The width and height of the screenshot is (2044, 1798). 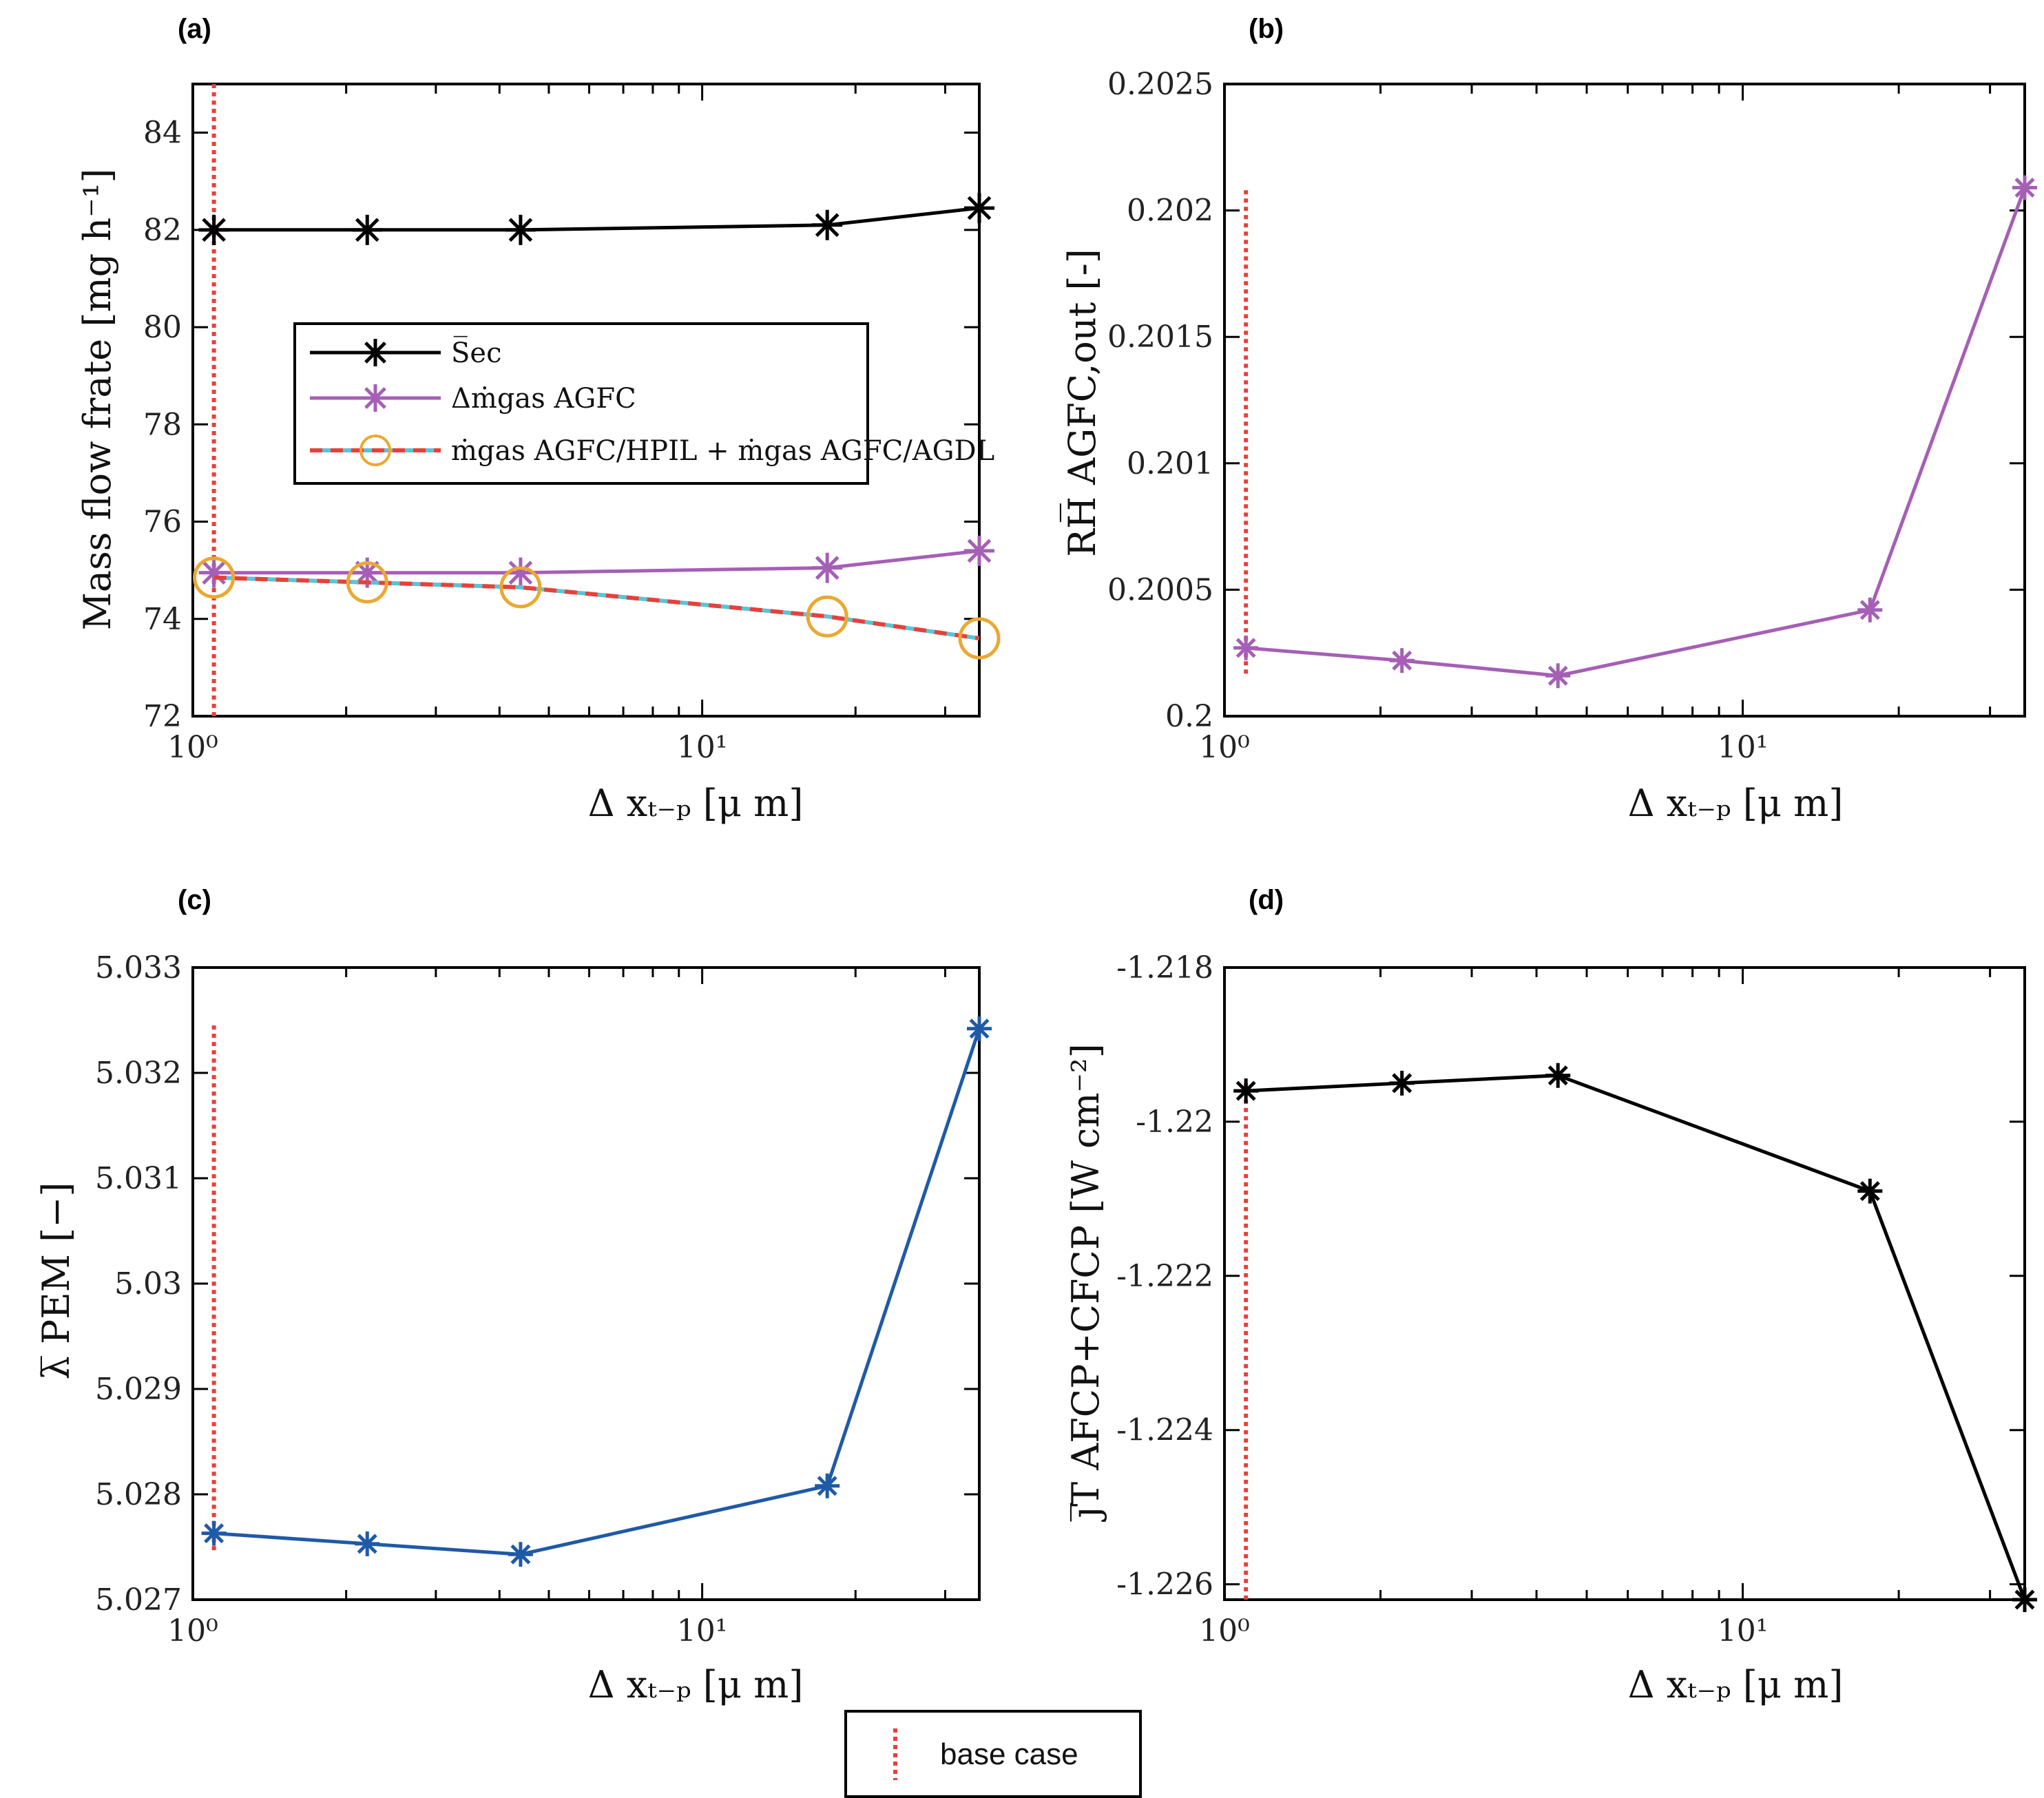 I want to click on panel-label-a: (a), so click(x=194, y=29).